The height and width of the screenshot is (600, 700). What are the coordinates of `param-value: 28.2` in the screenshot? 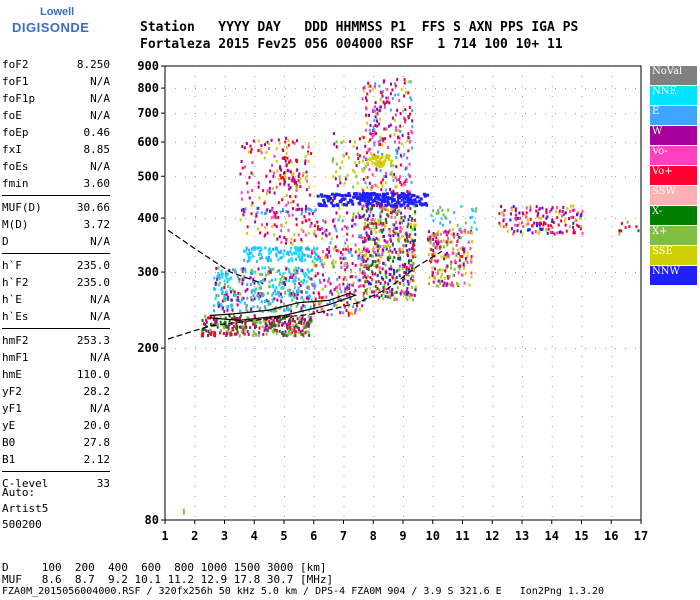 It's located at (97, 391).